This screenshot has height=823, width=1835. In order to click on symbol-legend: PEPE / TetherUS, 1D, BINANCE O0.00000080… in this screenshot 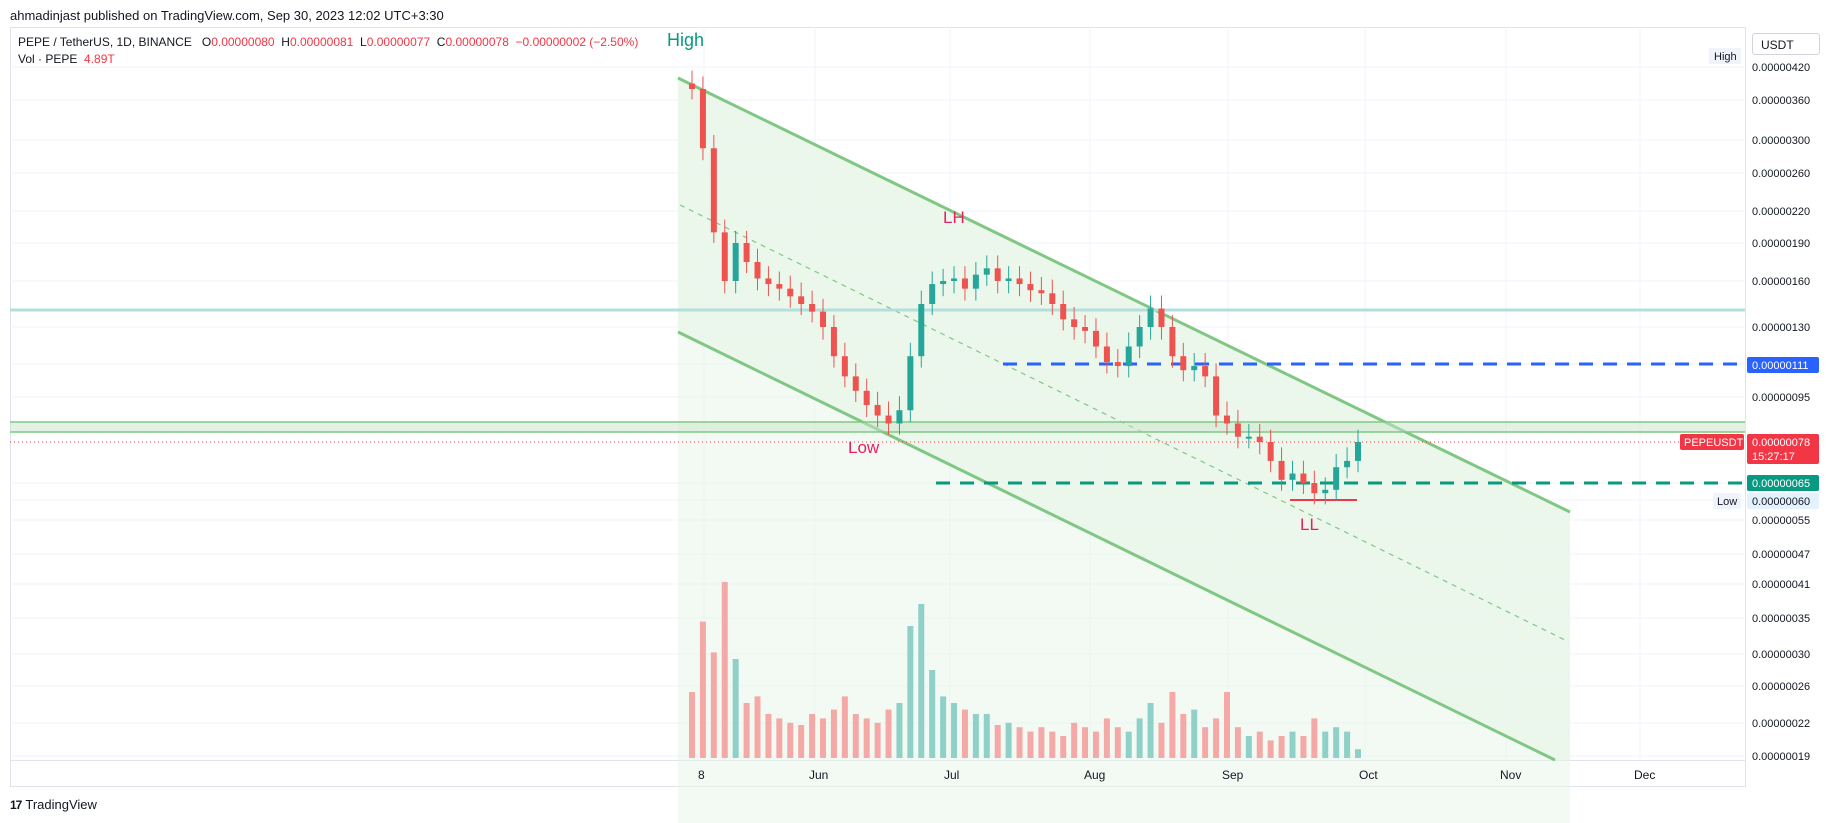, I will do `click(328, 42)`.